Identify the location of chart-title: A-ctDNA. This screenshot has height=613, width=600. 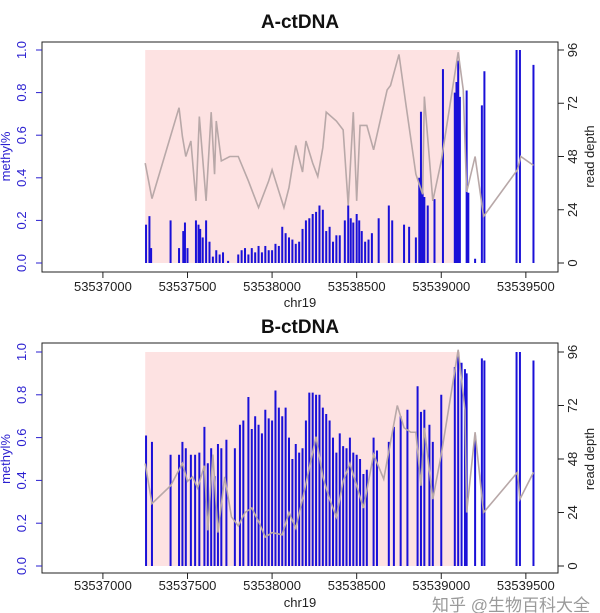
(300, 22).